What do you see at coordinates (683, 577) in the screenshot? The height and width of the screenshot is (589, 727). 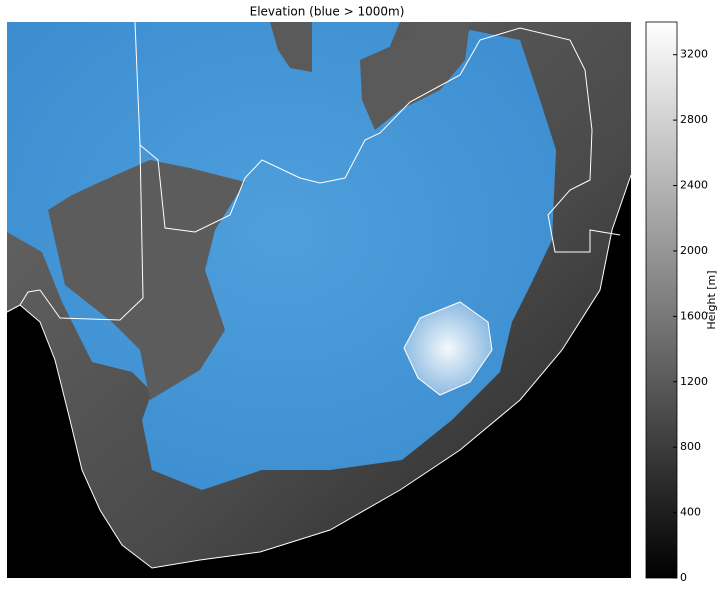 I see `colorbar-tick-label: 0` at bounding box center [683, 577].